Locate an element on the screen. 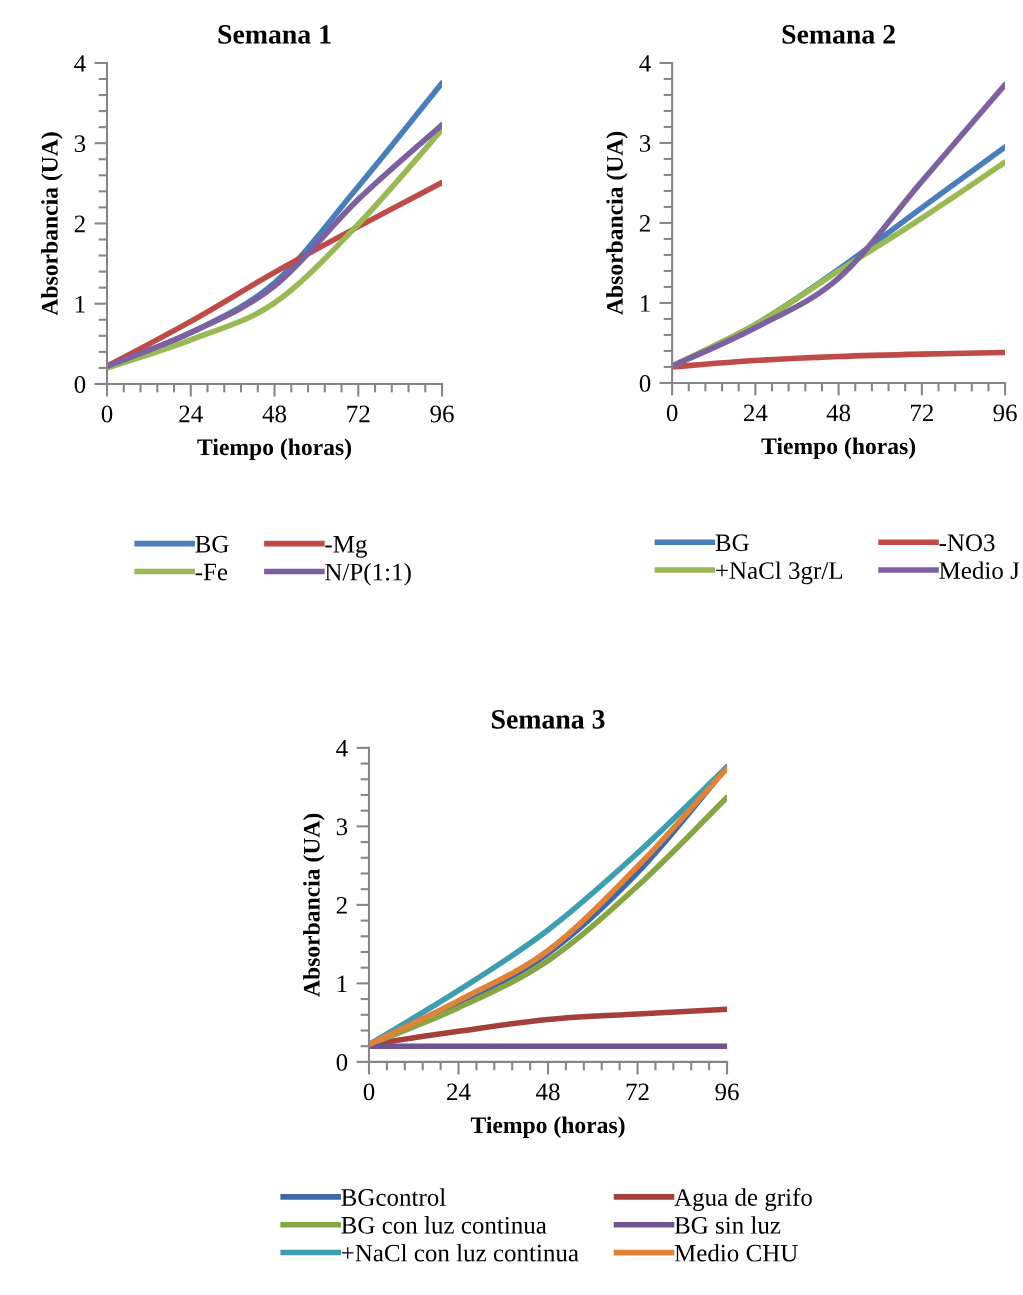  chart-title: Semana 1 is located at coordinates (274, 34).